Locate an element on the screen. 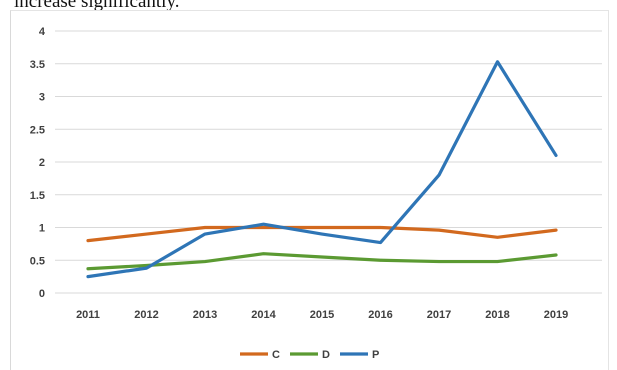 The height and width of the screenshot is (370, 617). x-tick-label: 2018 is located at coordinates (497, 315).